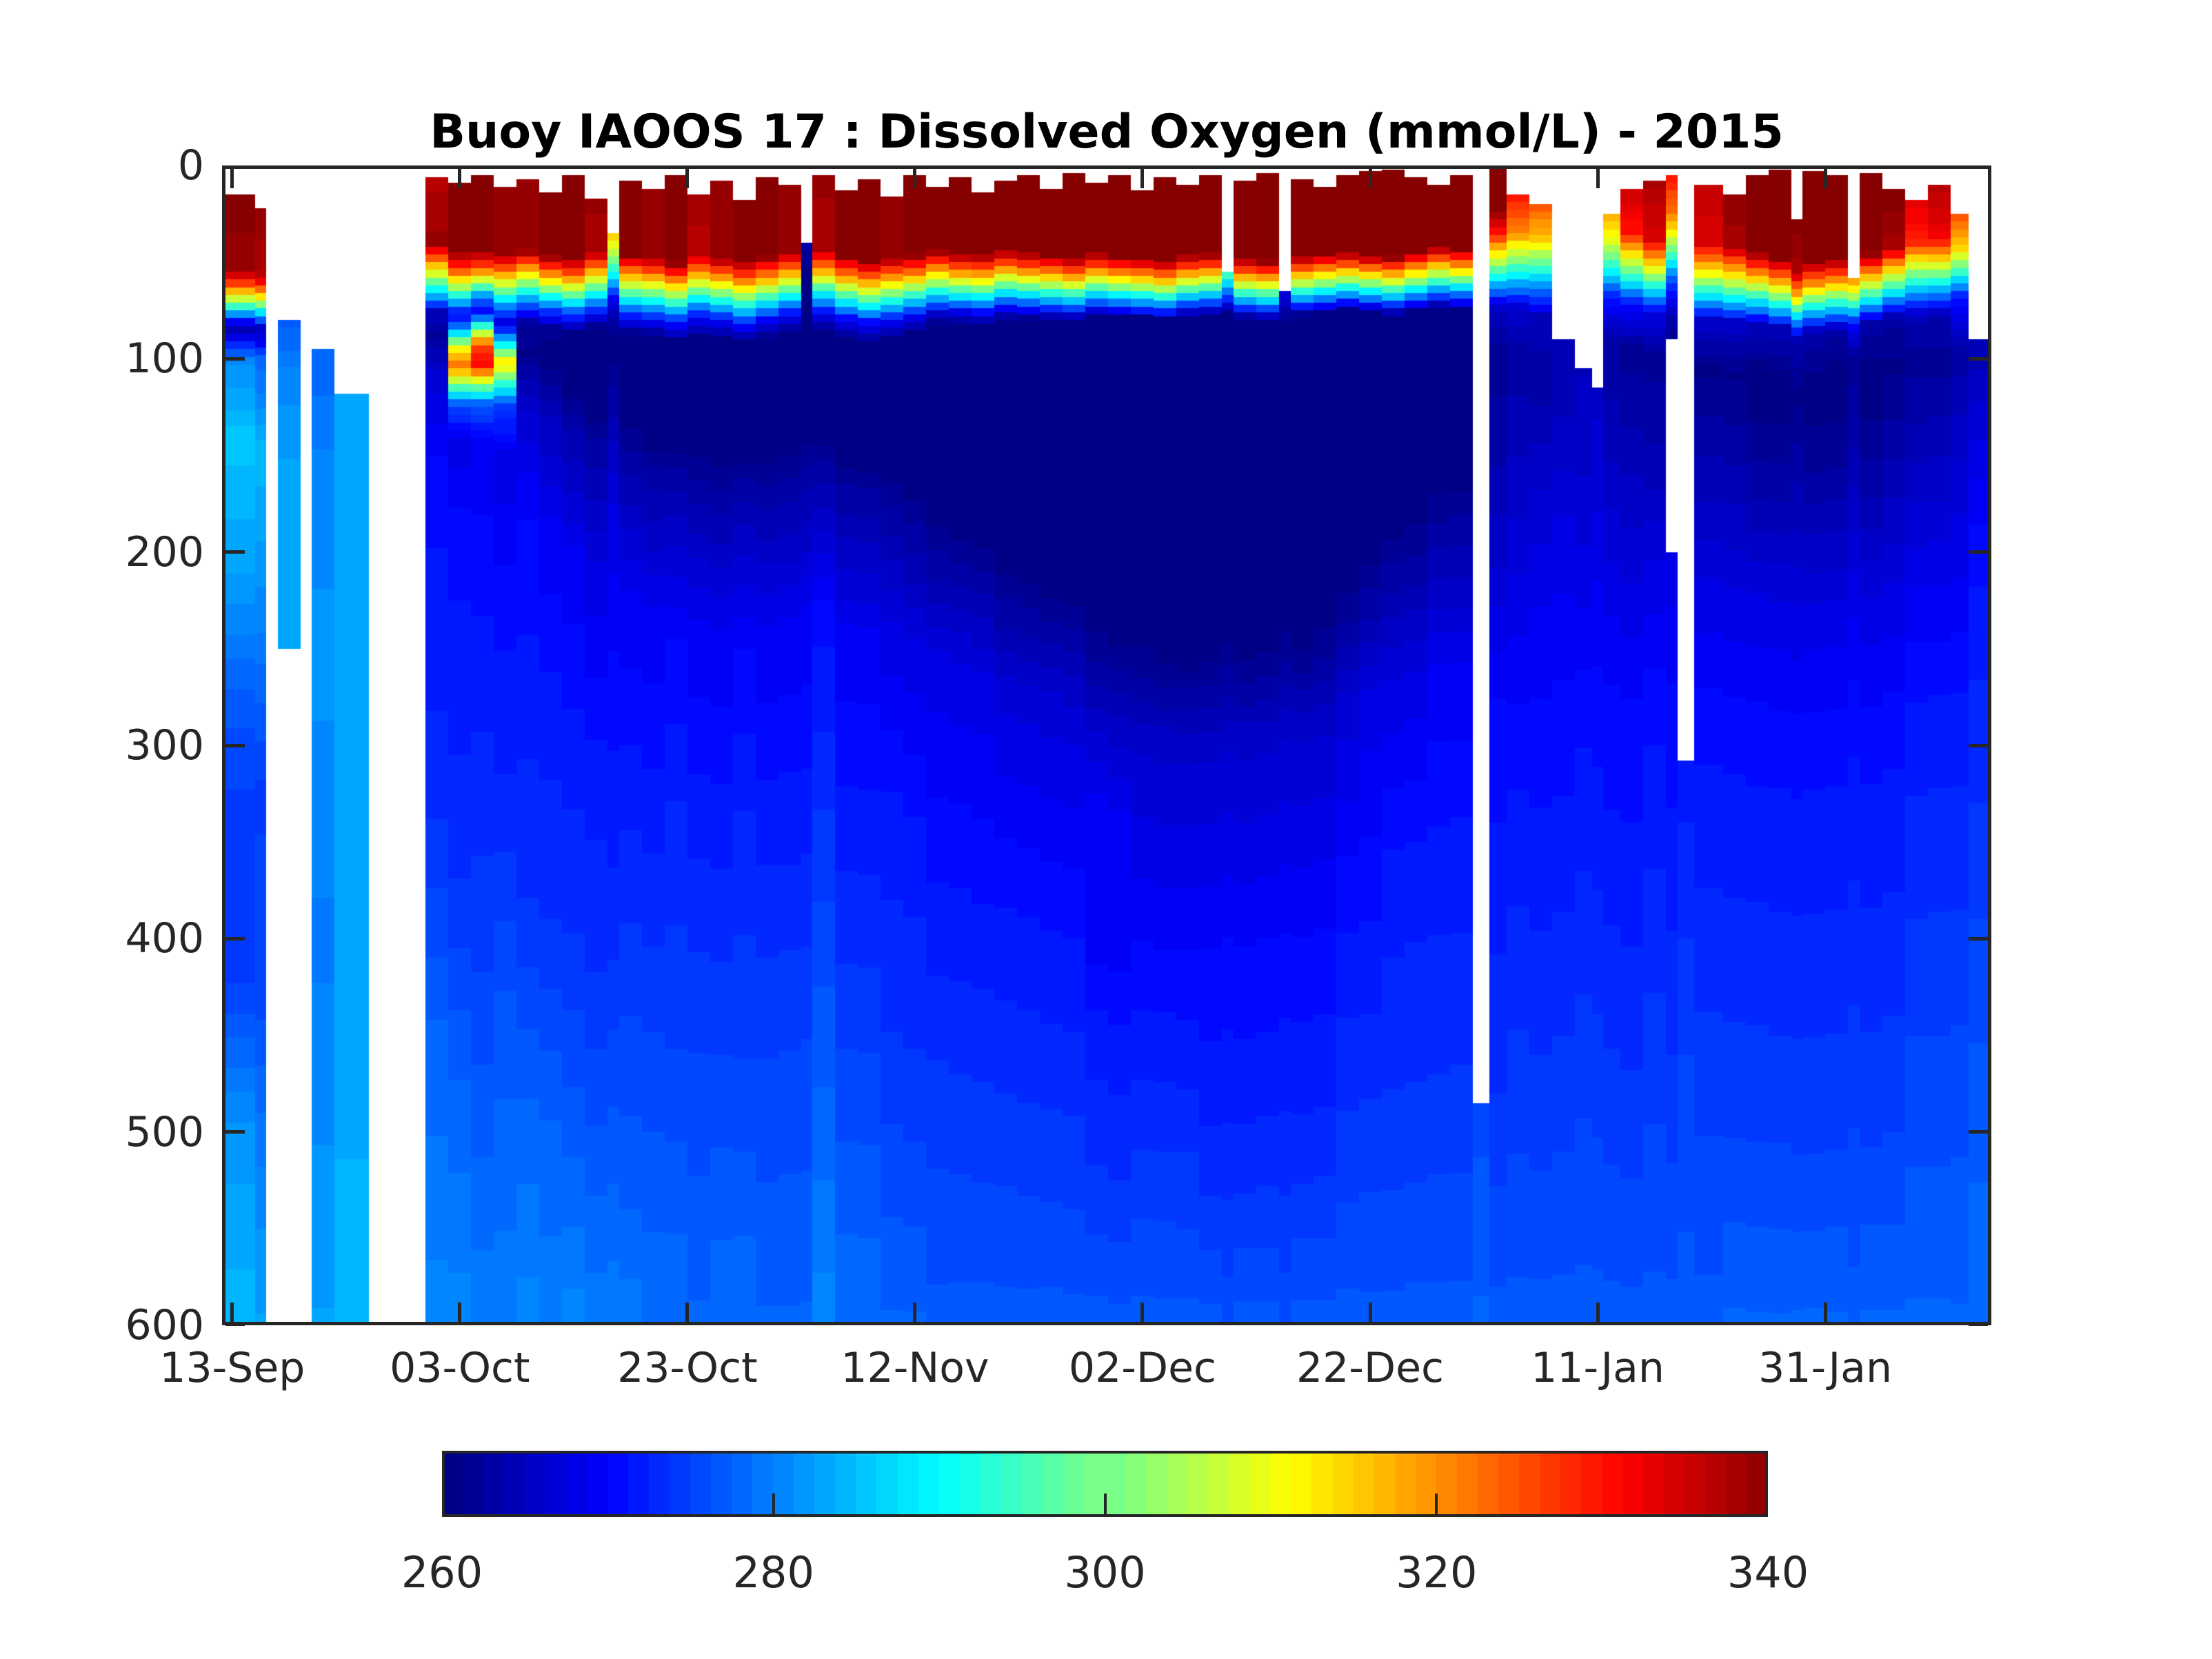 This screenshot has width=2212, height=1659. I want to click on y-tick-label: 200, so click(164, 551).